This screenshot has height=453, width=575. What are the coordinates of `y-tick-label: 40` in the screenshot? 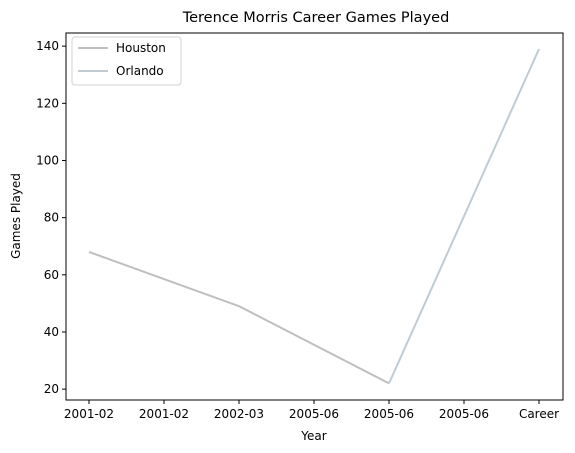 It's located at (51, 332).